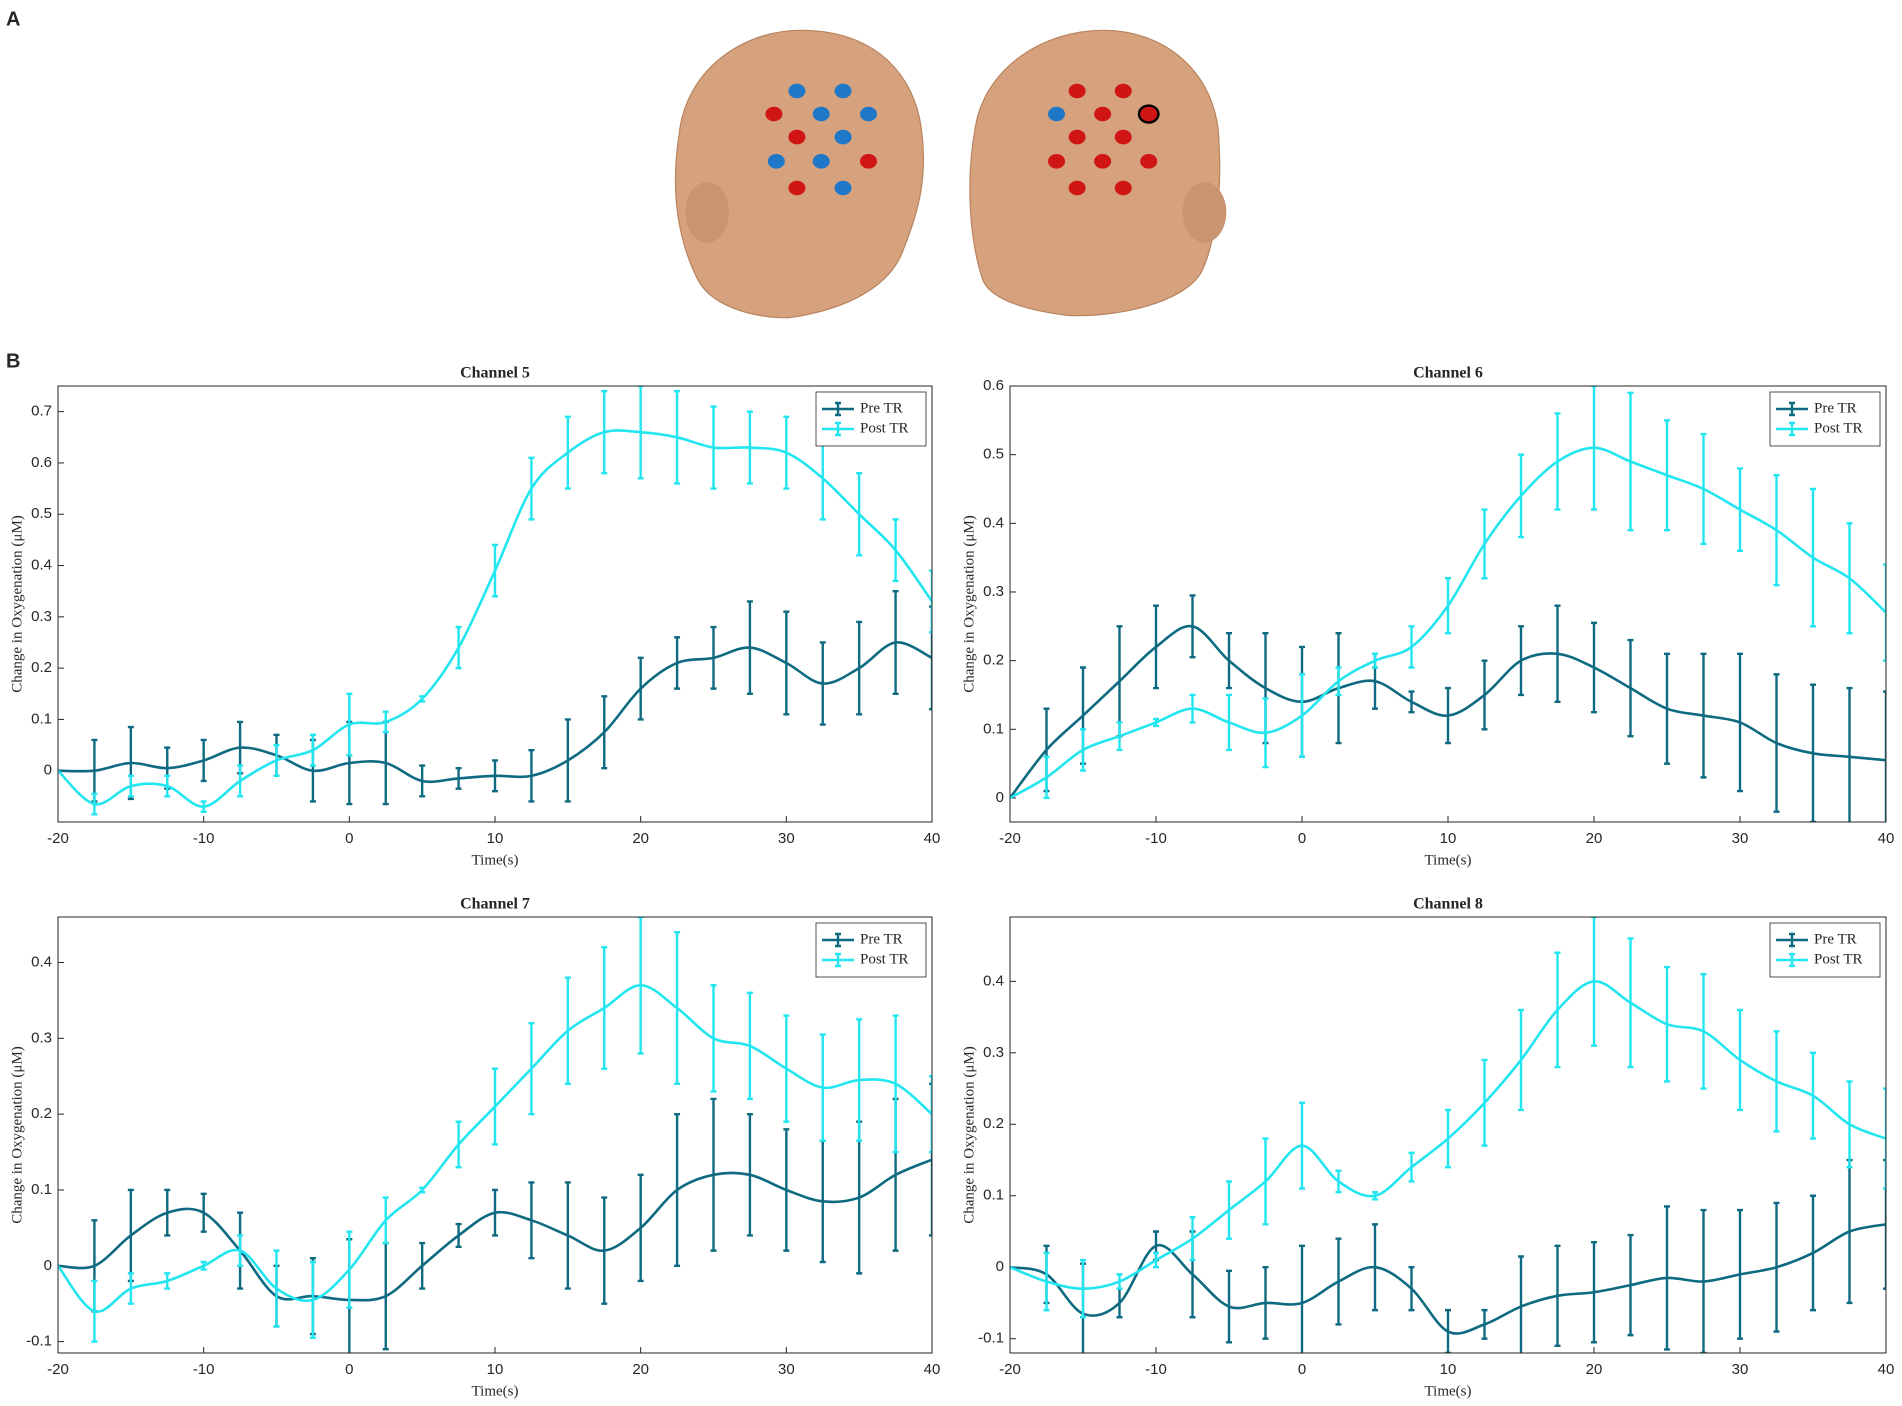 Image resolution: width=1902 pixels, height=1406 pixels. I want to click on y-tick-label: -0.1, so click(991, 1338).